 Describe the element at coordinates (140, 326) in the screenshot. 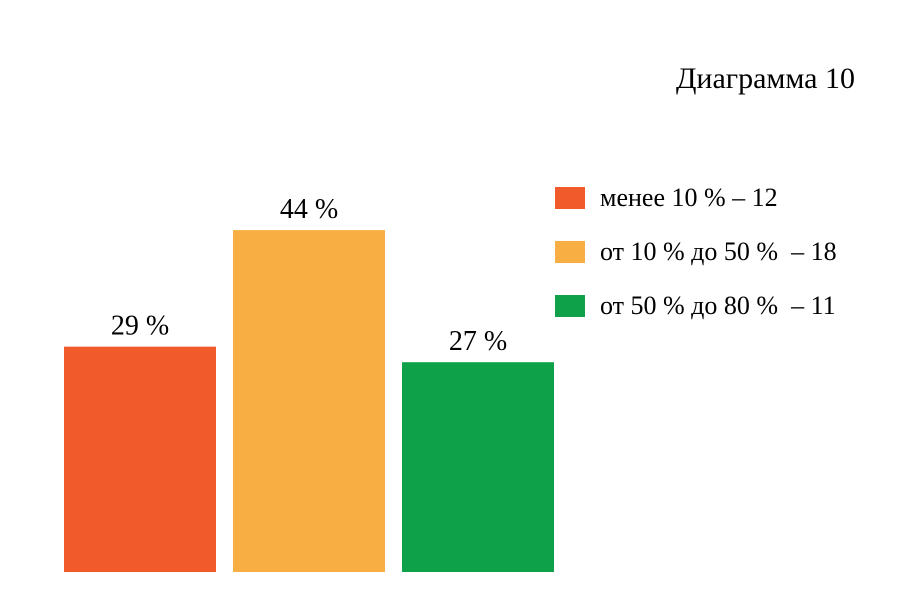

I see `bar-value-label-1: 29 %` at that location.